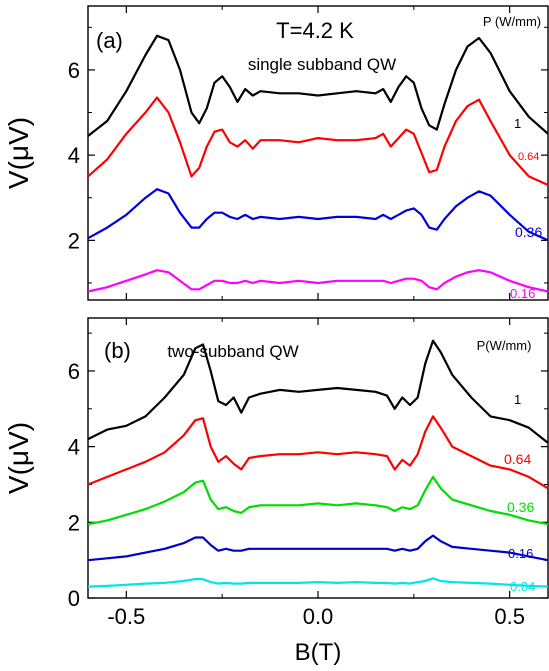 The width and height of the screenshot is (549, 671). What do you see at coordinates (322, 64) in the screenshot?
I see `chart-subtitle: single subband QW` at bounding box center [322, 64].